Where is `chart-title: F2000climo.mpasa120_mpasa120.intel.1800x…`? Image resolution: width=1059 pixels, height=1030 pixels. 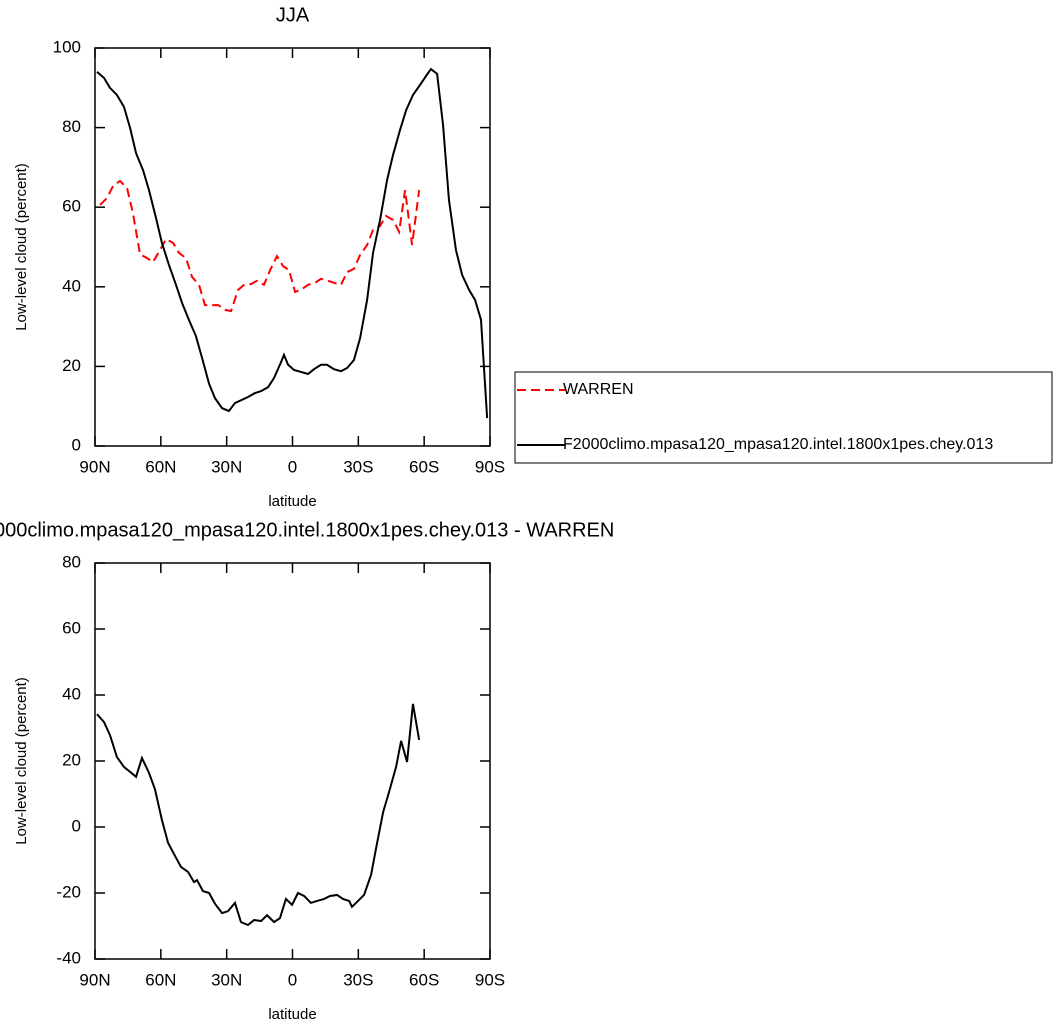 chart-title: F2000climo.mpasa120_mpasa120.intel.1800x… is located at coordinates (307, 530).